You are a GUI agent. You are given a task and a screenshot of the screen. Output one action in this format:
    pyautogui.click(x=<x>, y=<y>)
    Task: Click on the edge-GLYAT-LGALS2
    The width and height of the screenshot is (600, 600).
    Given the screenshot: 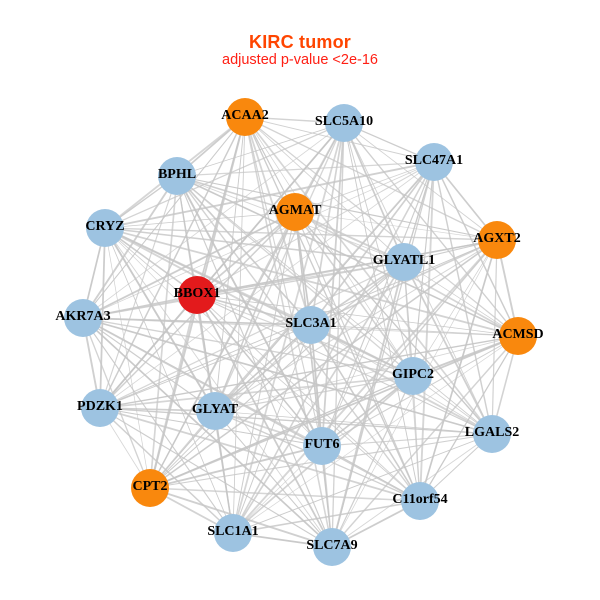 What is the action you would take?
    pyautogui.click(x=353, y=422)
    